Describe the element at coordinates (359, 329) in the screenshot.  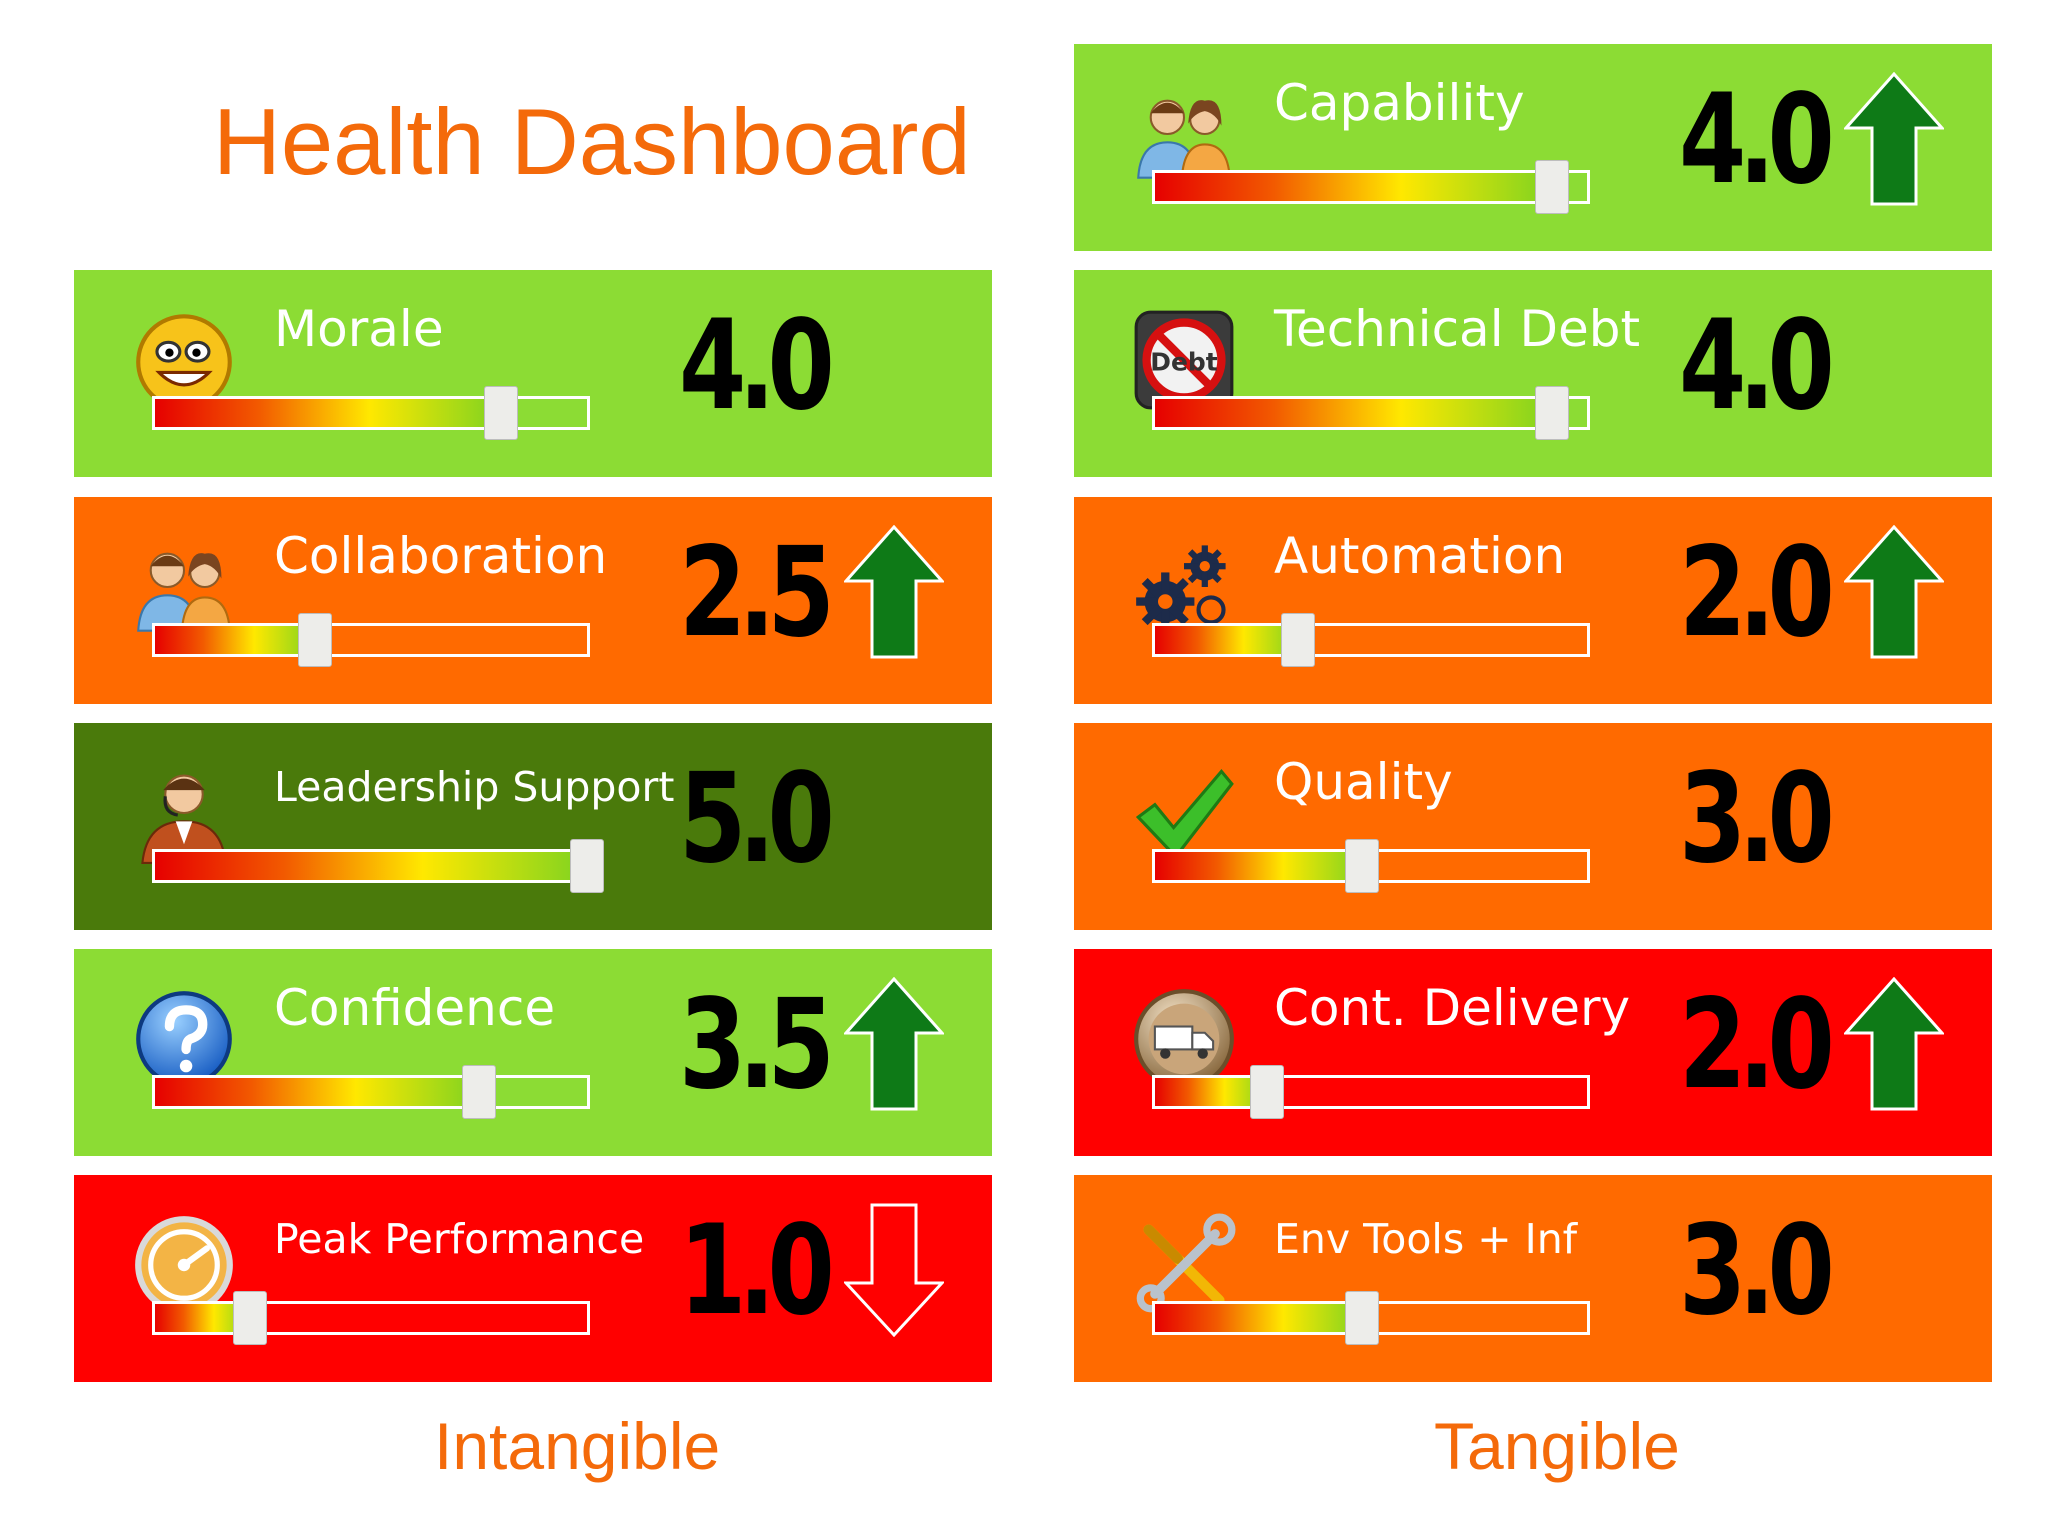
I see `metric-label: Morale` at that location.